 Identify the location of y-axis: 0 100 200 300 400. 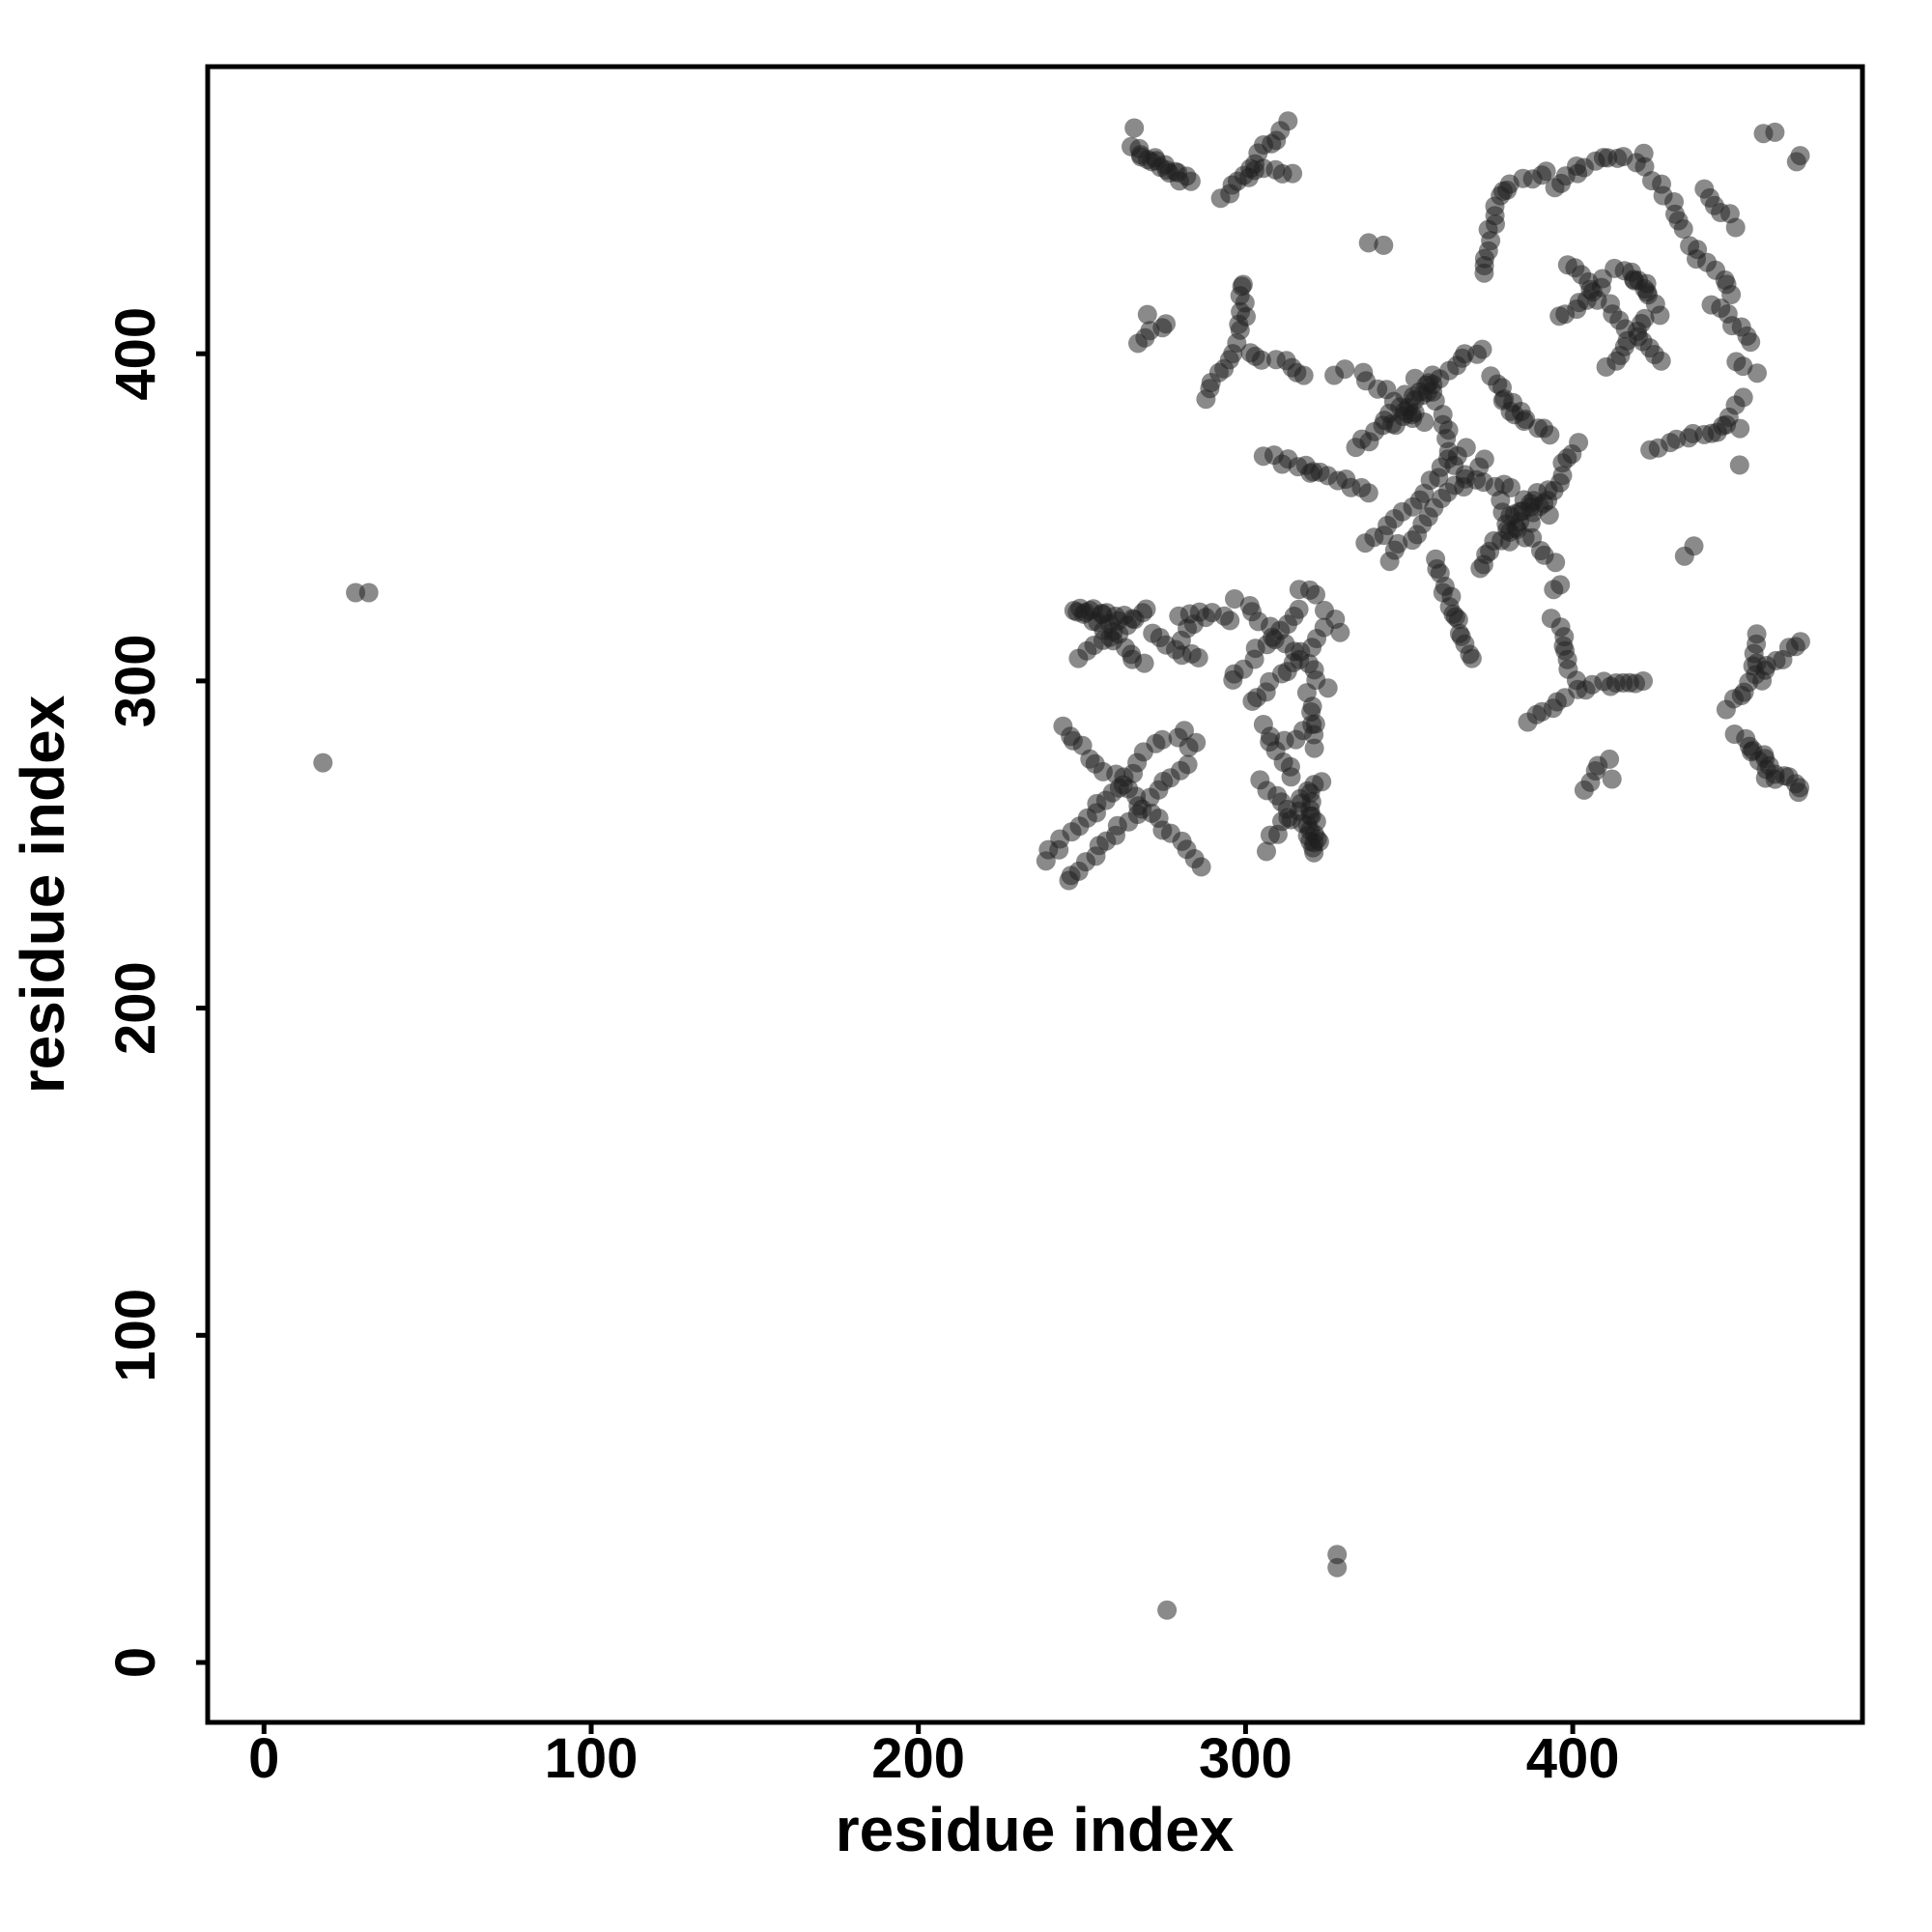
(156, 992).